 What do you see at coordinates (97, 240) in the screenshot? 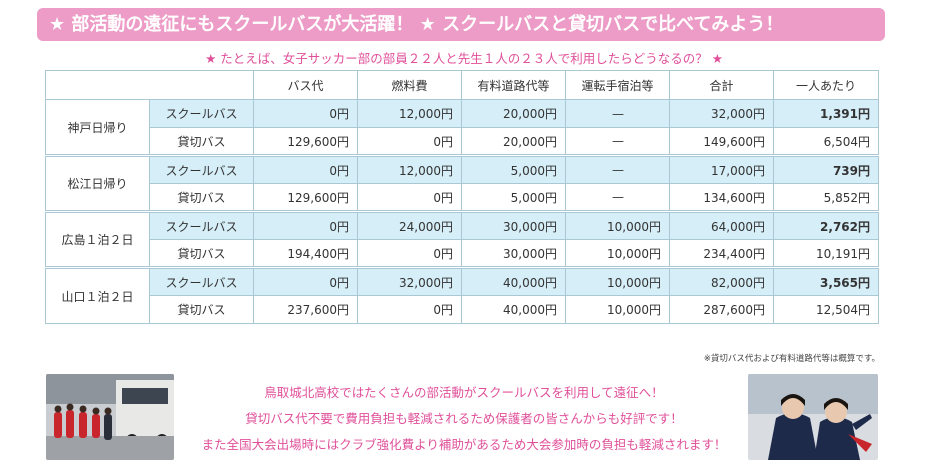
I see `route-cell: 広島１泊２日` at bounding box center [97, 240].